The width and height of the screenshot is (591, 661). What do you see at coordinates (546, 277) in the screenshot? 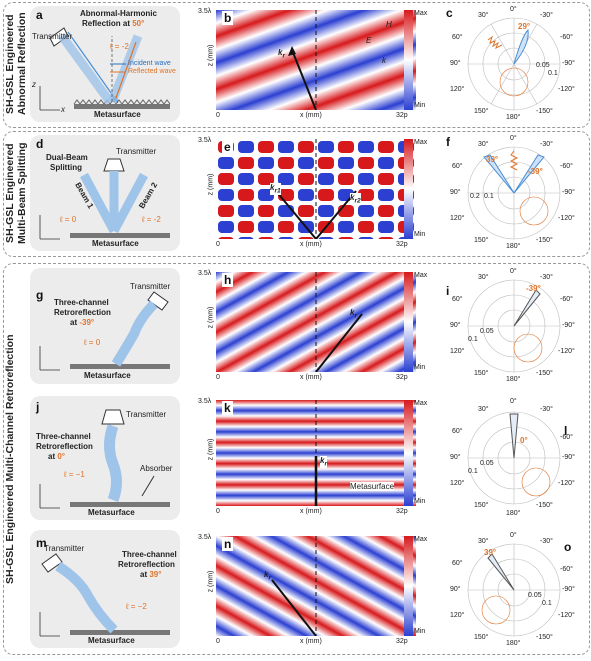
I see `i-angle-m30: -30°` at bounding box center [546, 277].